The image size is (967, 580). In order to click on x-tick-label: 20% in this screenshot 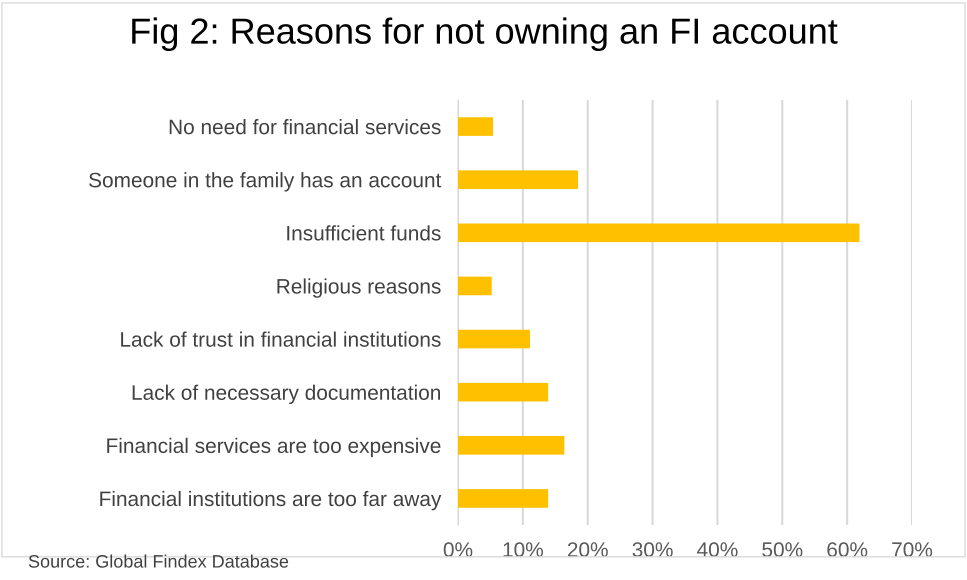, I will do `click(588, 549)`.